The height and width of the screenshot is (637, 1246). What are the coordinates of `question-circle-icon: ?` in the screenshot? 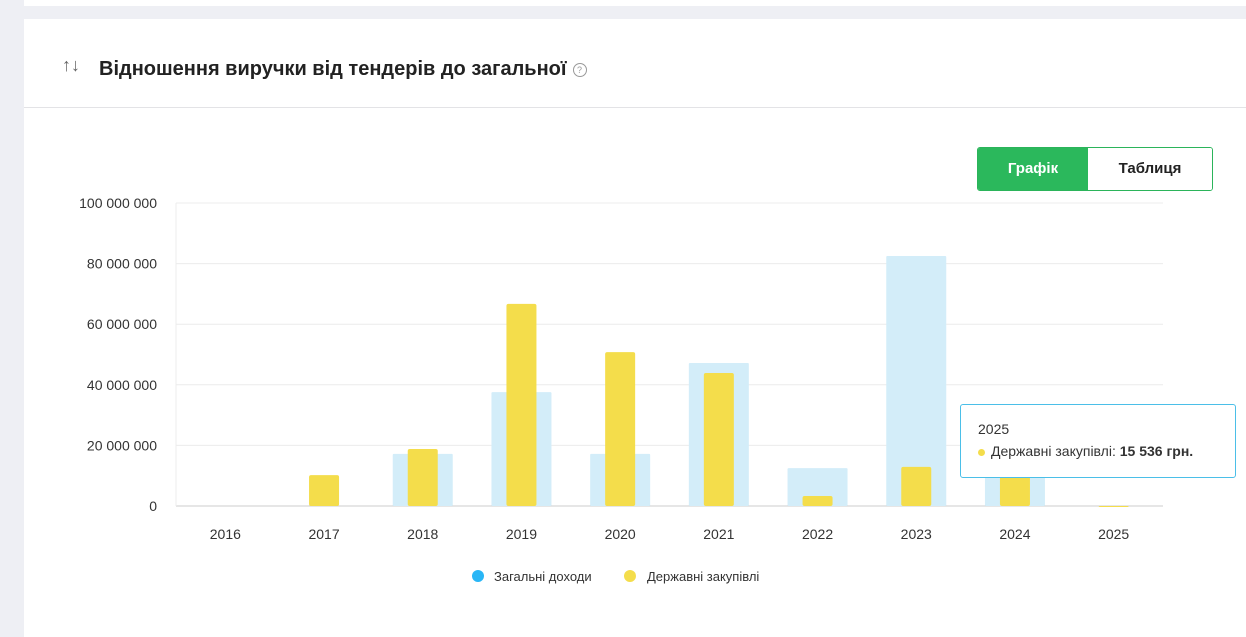 It's located at (579, 69).